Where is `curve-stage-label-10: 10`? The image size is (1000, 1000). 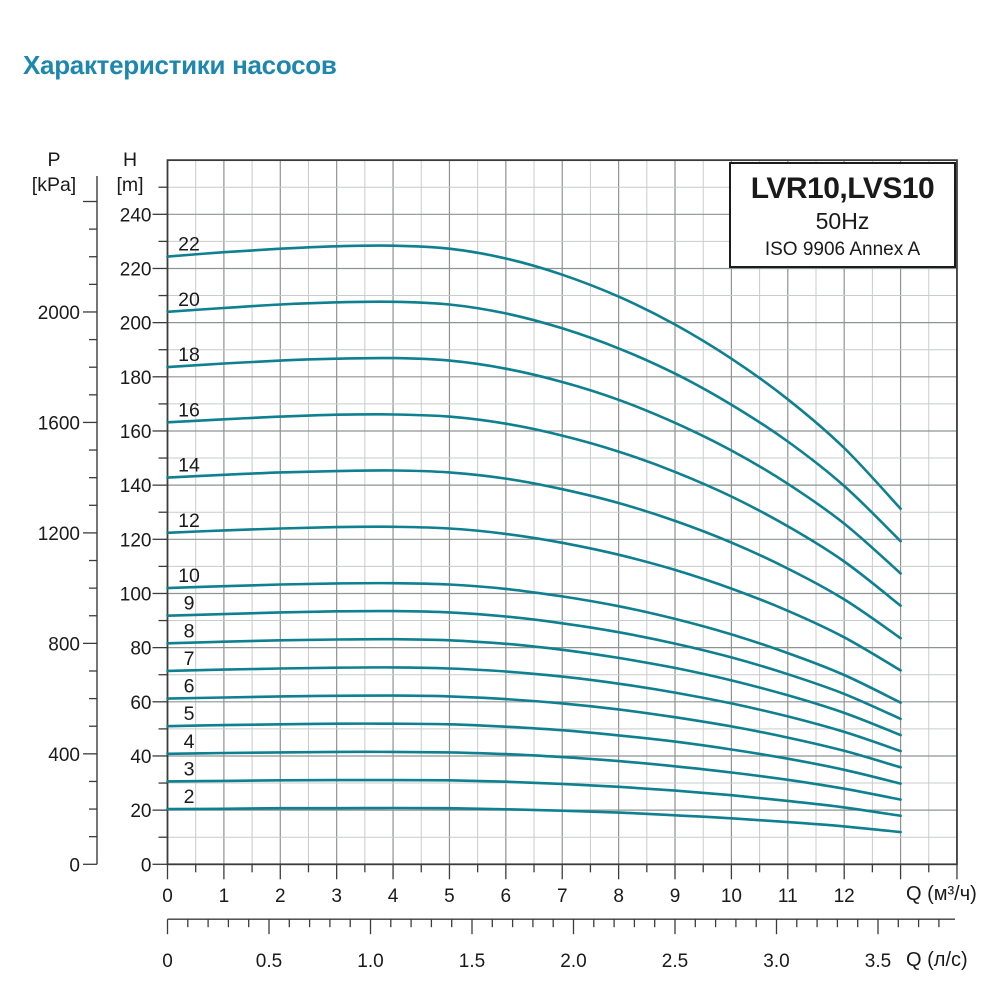 curve-stage-label-10: 10 is located at coordinates (189, 576).